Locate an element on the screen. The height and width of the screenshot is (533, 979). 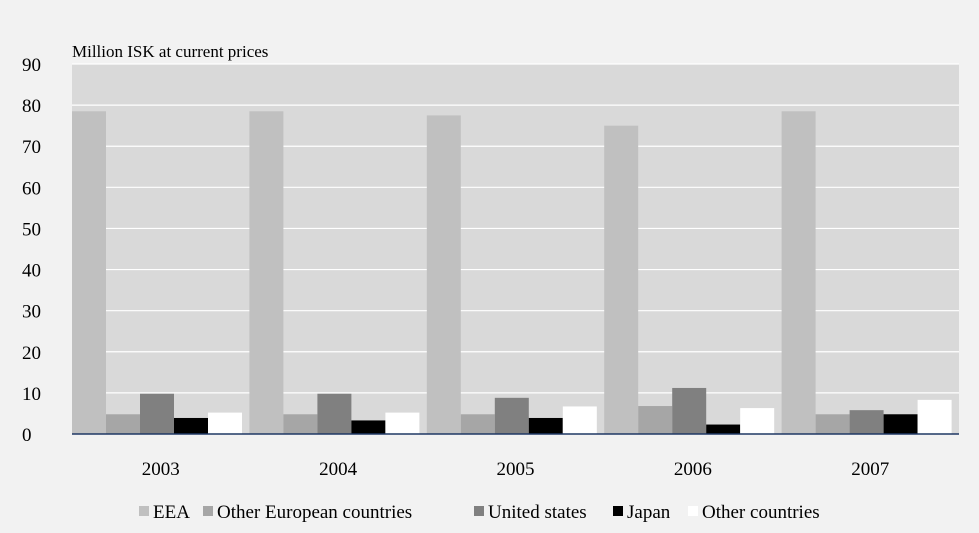
bar-group-2003 is located at coordinates (157, 273).